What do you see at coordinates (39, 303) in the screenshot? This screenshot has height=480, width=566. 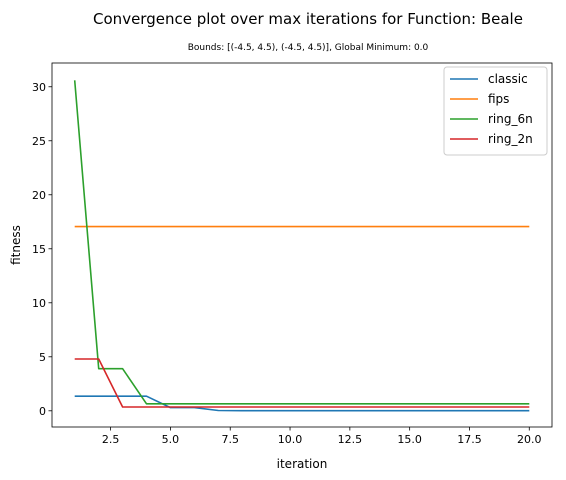 I see `y-tick-label: 10` at bounding box center [39, 303].